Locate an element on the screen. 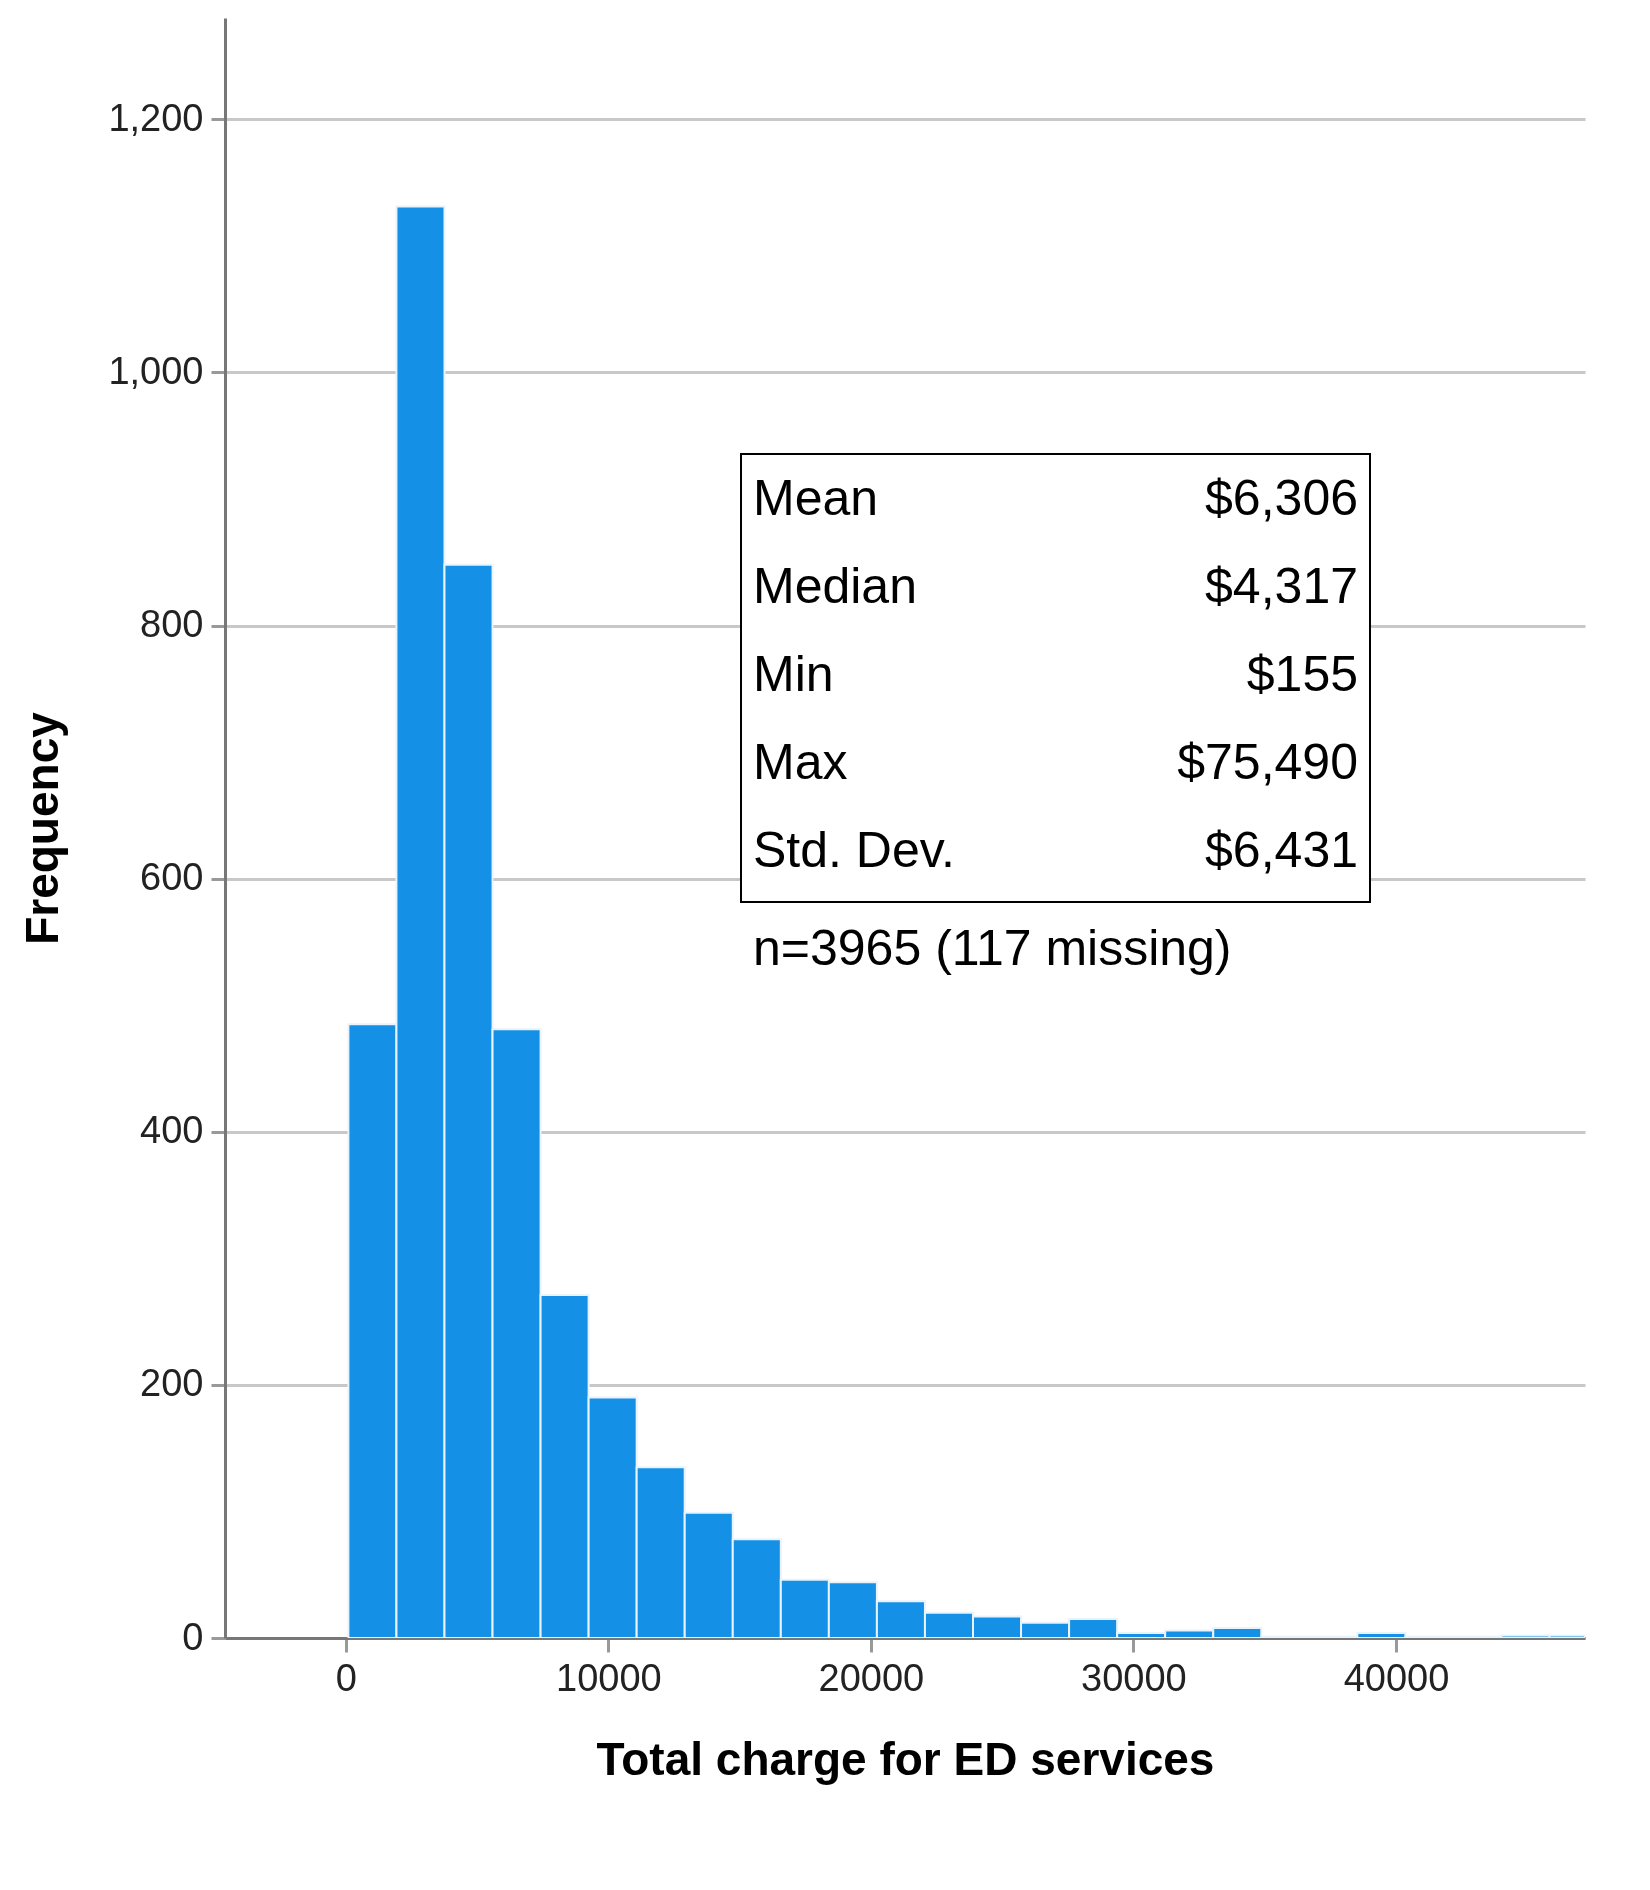 The width and height of the screenshot is (1650, 1890). x-tick-label: 30000 is located at coordinates (1134, 1677).